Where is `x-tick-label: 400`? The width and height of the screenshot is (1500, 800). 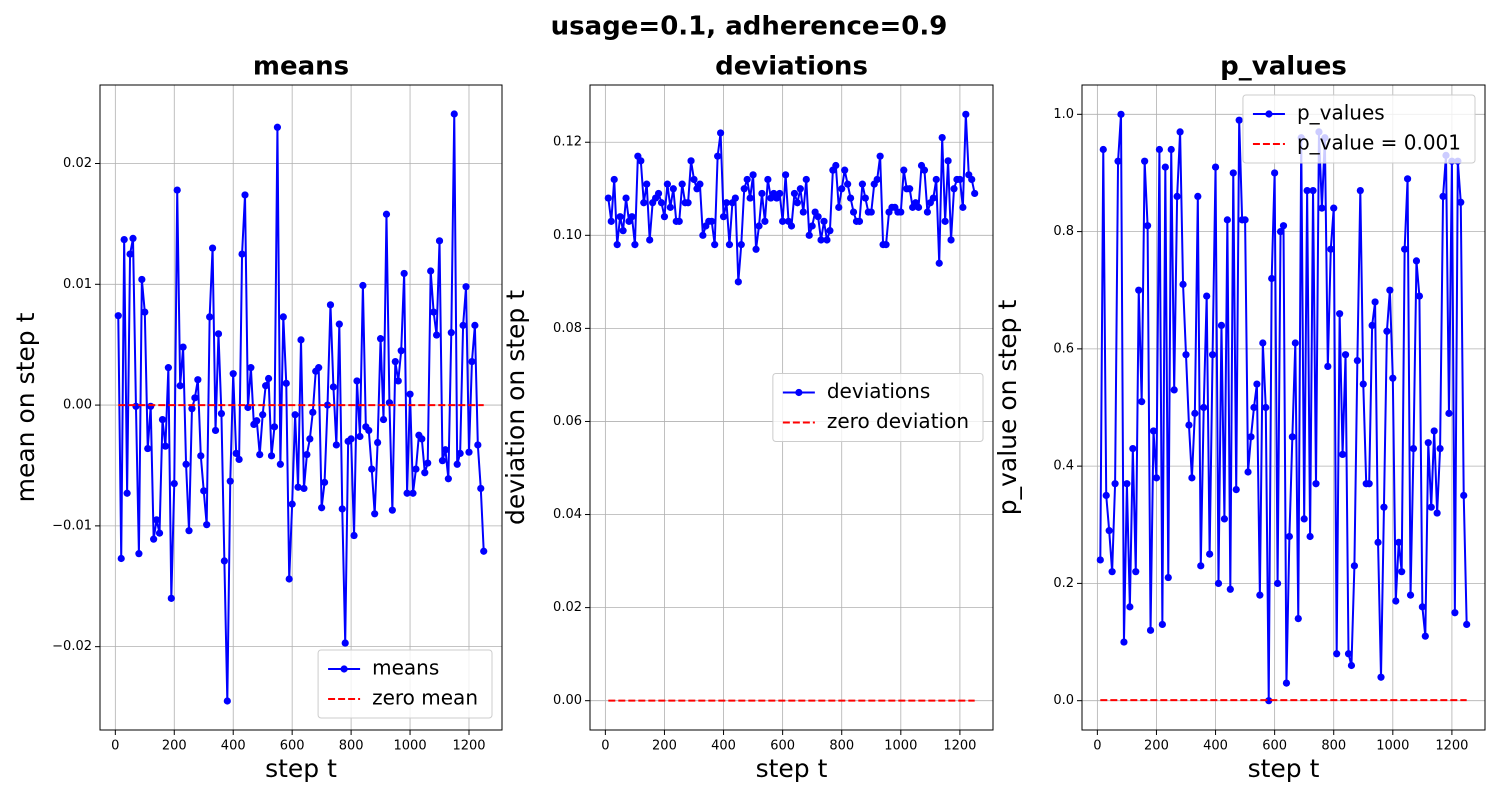
x-tick-label: 400 is located at coordinates (1215, 746).